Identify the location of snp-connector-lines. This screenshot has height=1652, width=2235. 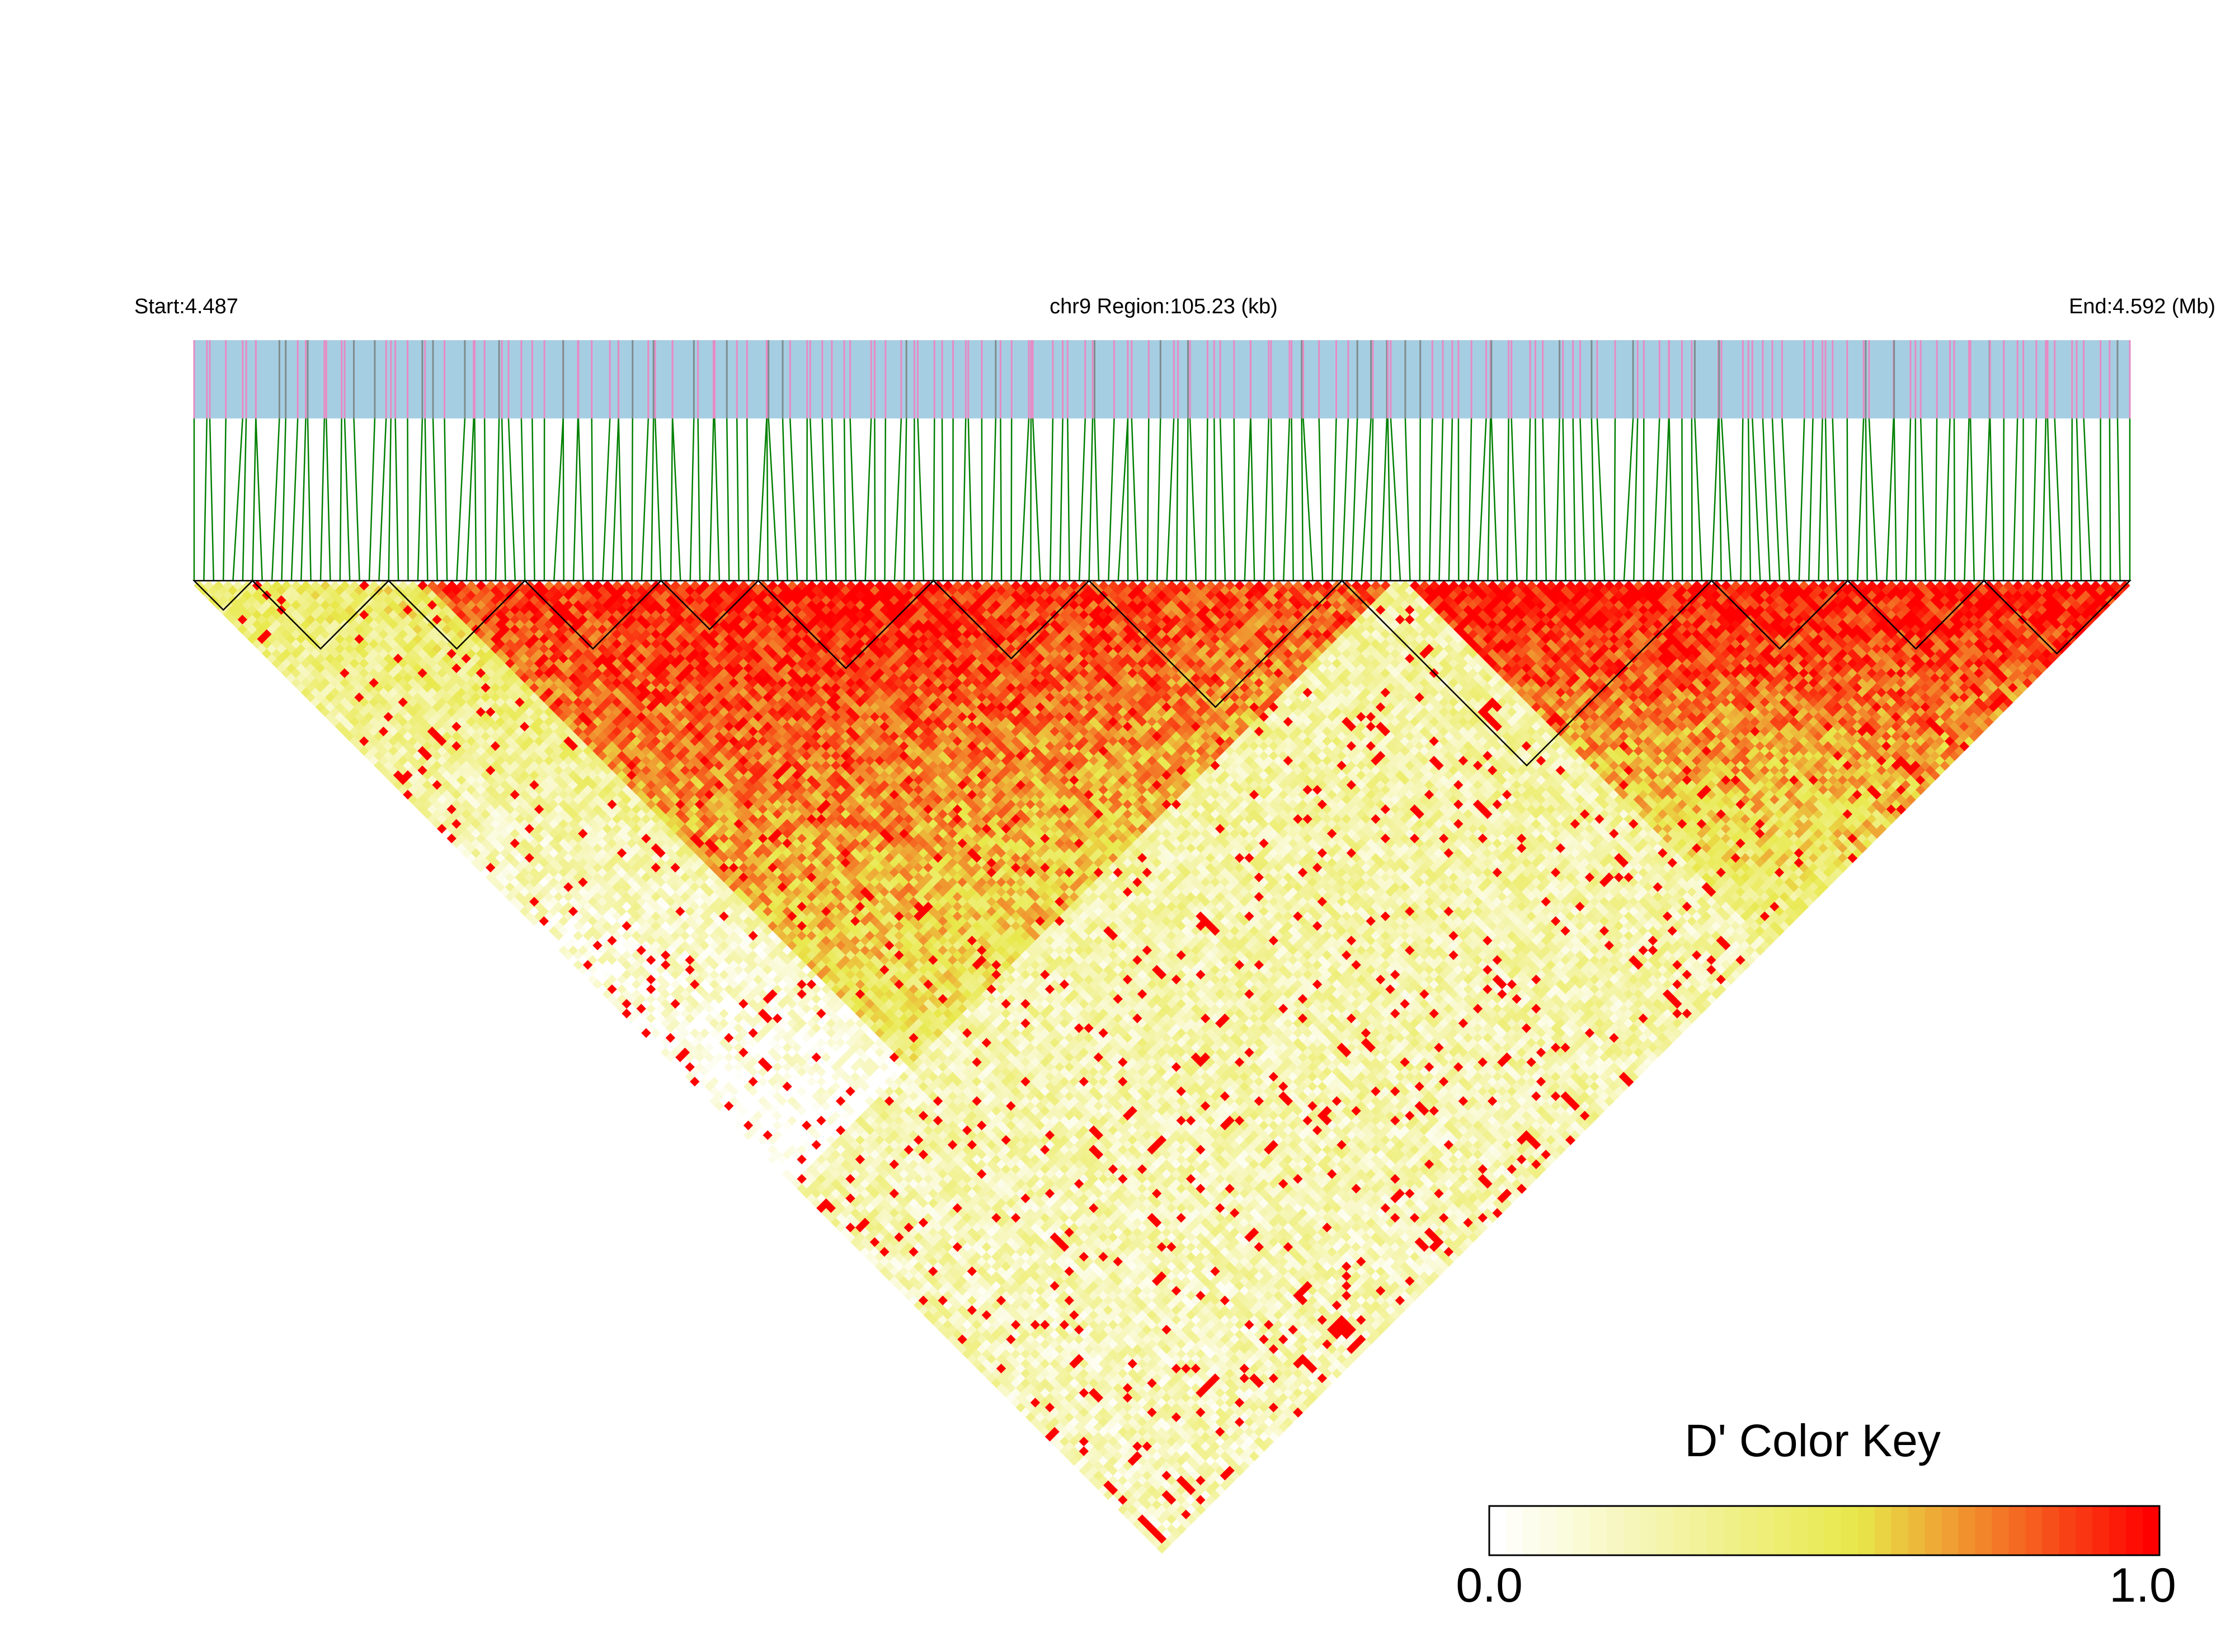
(1162, 500).